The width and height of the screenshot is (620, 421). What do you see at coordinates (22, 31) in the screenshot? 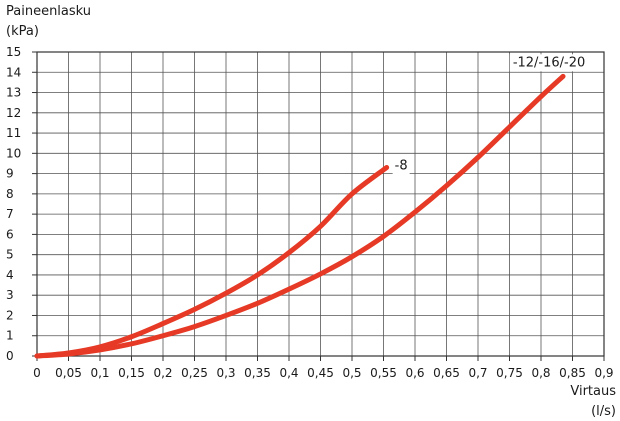
I see `y-axis-unit: (kPa)` at bounding box center [22, 31].